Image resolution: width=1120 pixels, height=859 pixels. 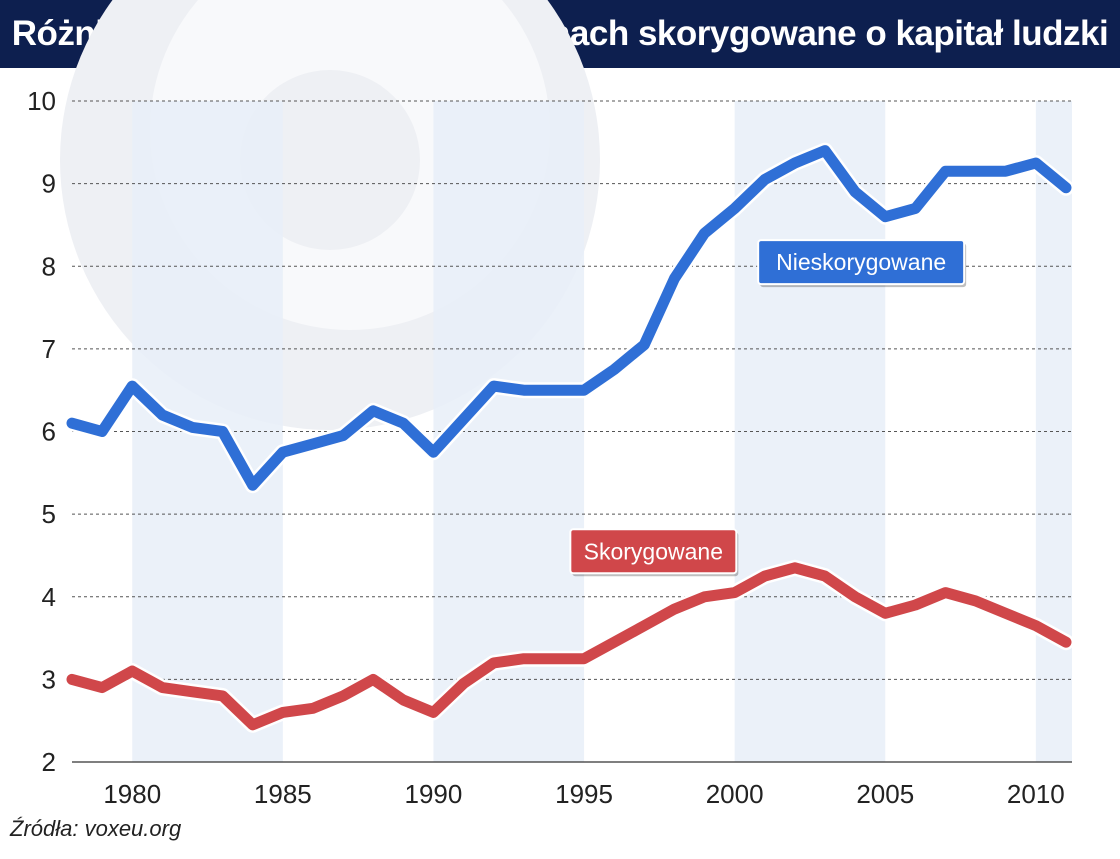 I want to click on series-labels: Nieskorygowane Skorygowane, so click(x=768, y=408).